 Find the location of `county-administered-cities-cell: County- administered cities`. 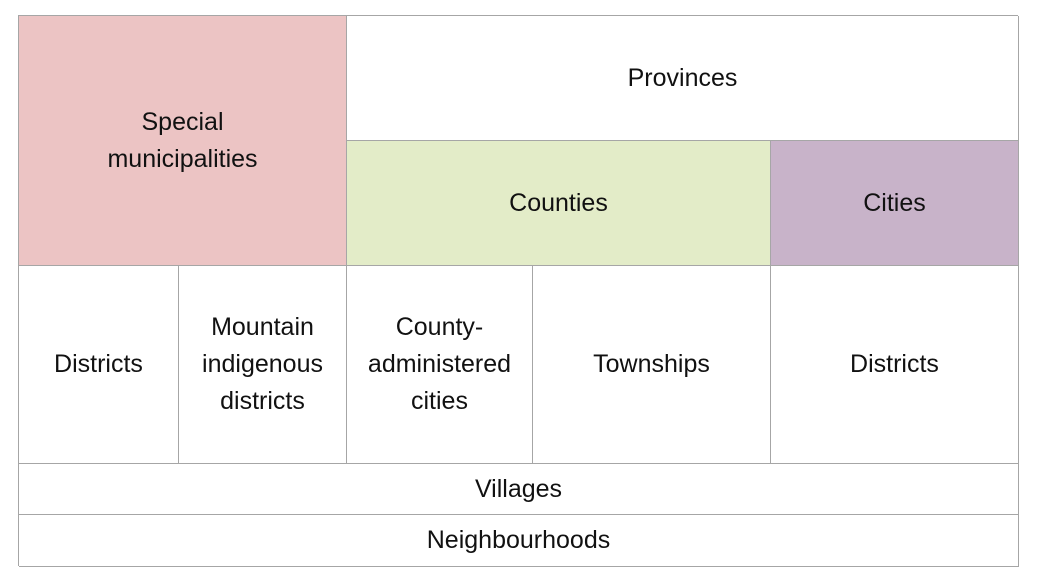

county-administered-cities-cell: County- administered cities is located at coordinates (440, 365).